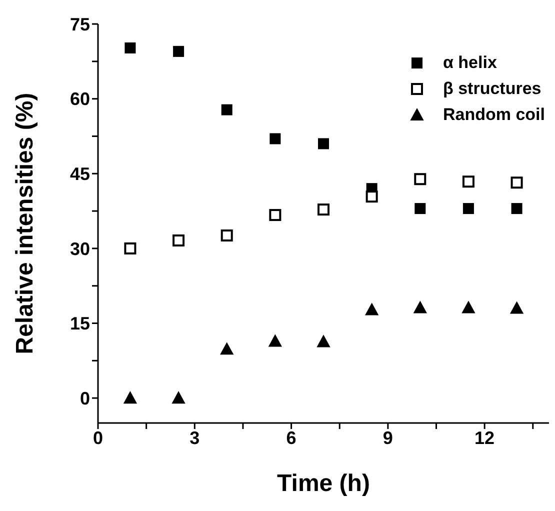  What do you see at coordinates (25, 223) in the screenshot?
I see `y-axis-title: Relative intensities (%)` at bounding box center [25, 223].